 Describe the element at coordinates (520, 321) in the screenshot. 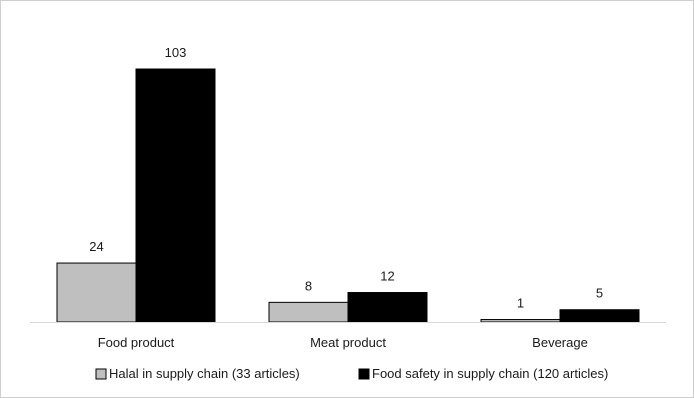

I see `bar-halal-beverage` at that location.